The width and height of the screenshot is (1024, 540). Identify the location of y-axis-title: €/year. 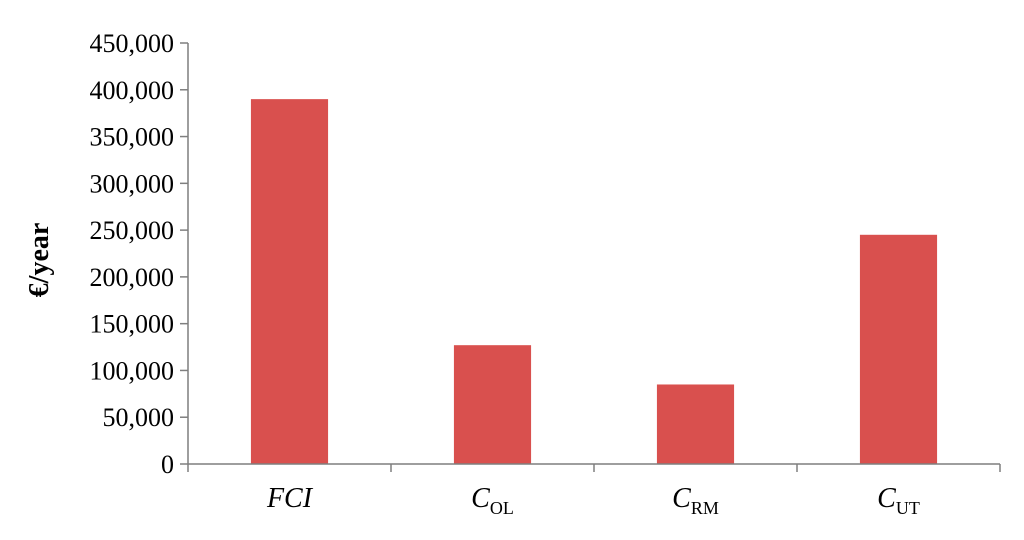
(39, 260).